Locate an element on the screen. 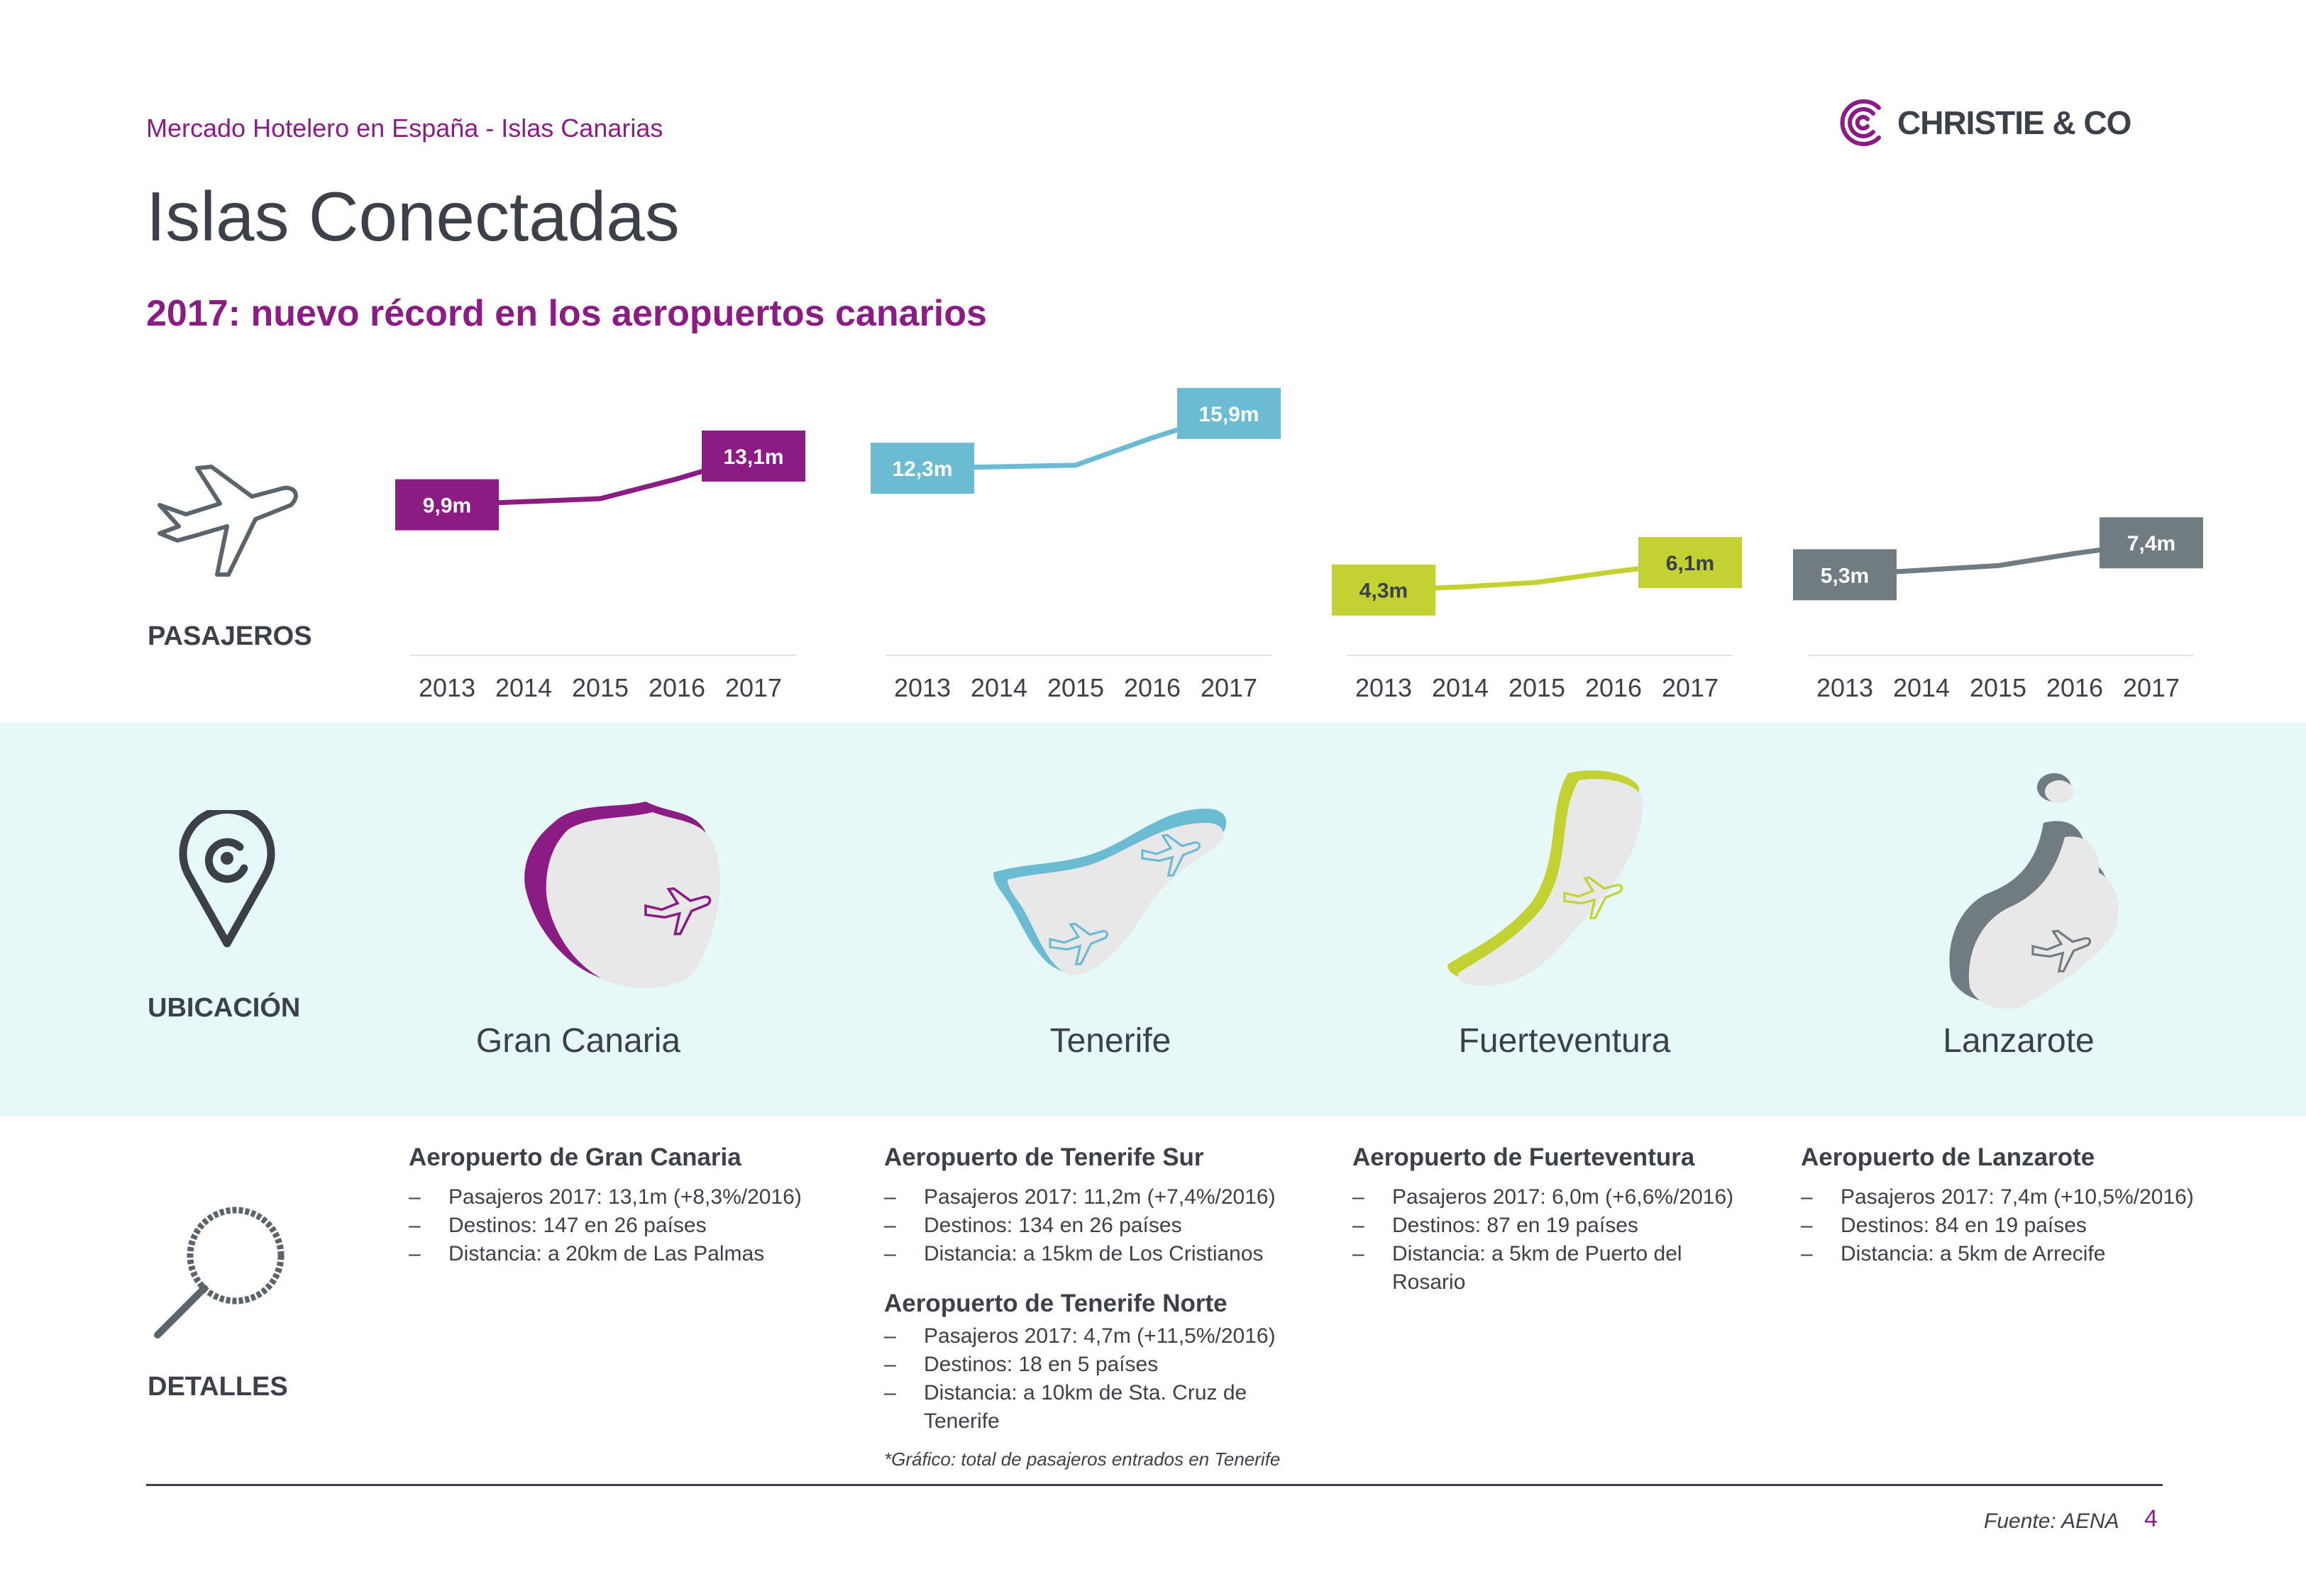 The width and height of the screenshot is (2306, 1596). svg-text: 15,9m is located at coordinates (1228, 414).